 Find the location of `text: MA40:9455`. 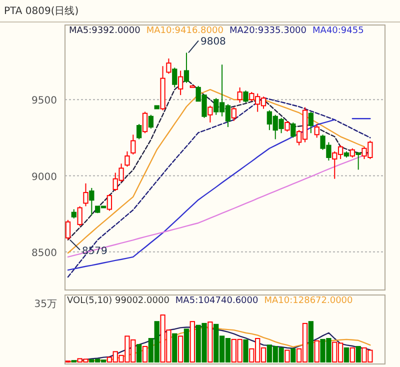

text: MA40:9455 is located at coordinates (338, 31).